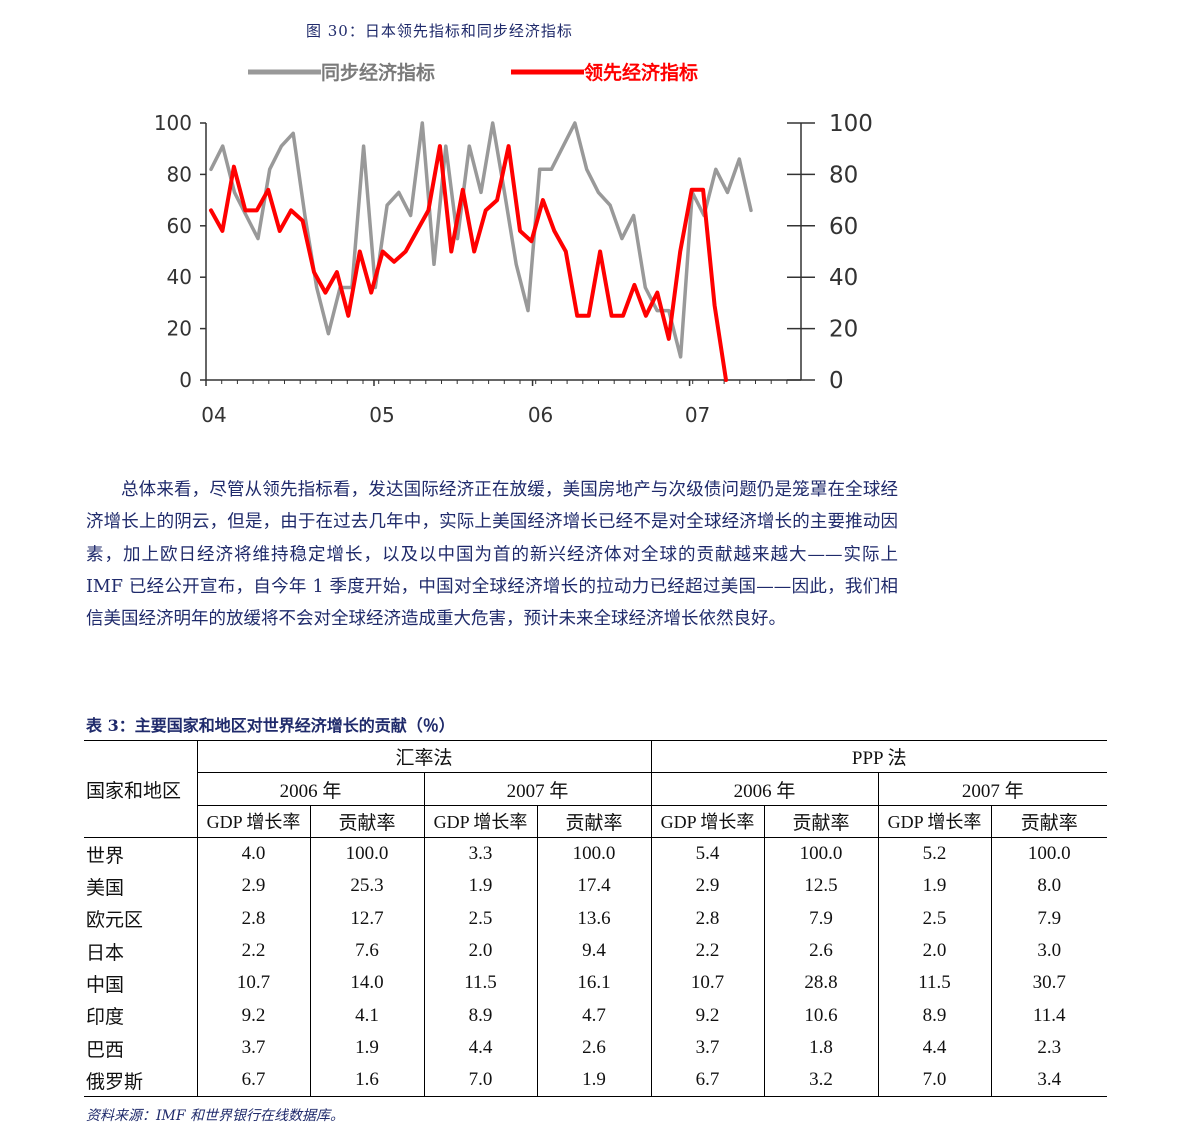 The image size is (1191, 1144). I want to click on x-tick-label: 06, so click(540, 415).